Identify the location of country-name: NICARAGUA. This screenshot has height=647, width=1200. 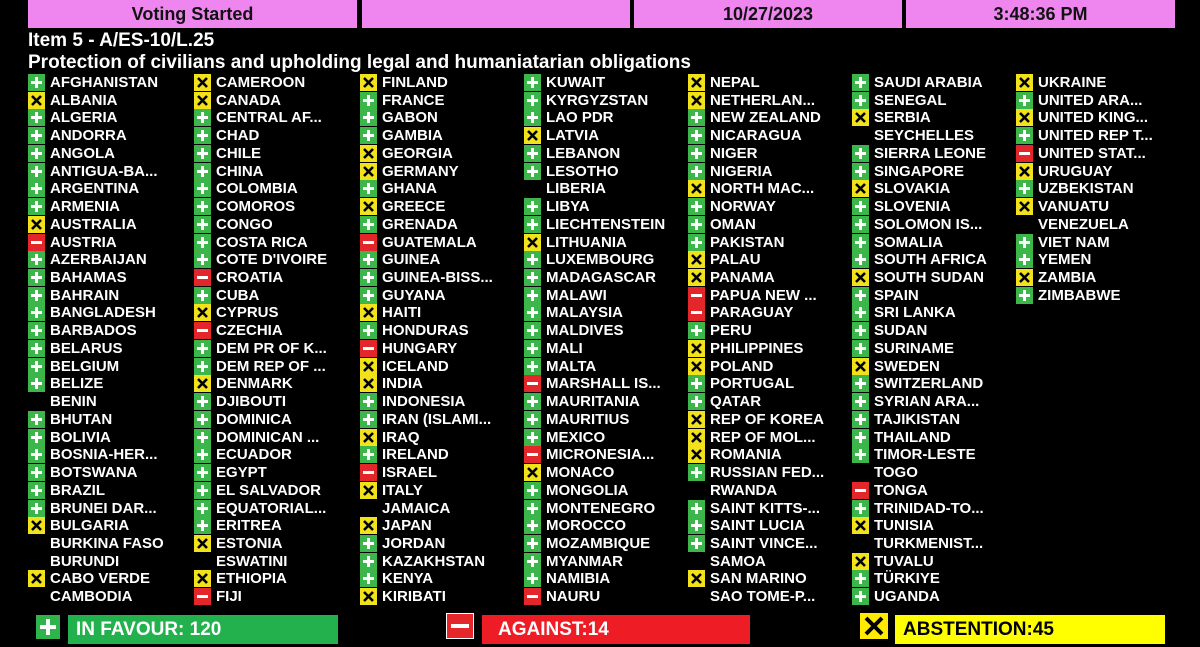
(756, 136).